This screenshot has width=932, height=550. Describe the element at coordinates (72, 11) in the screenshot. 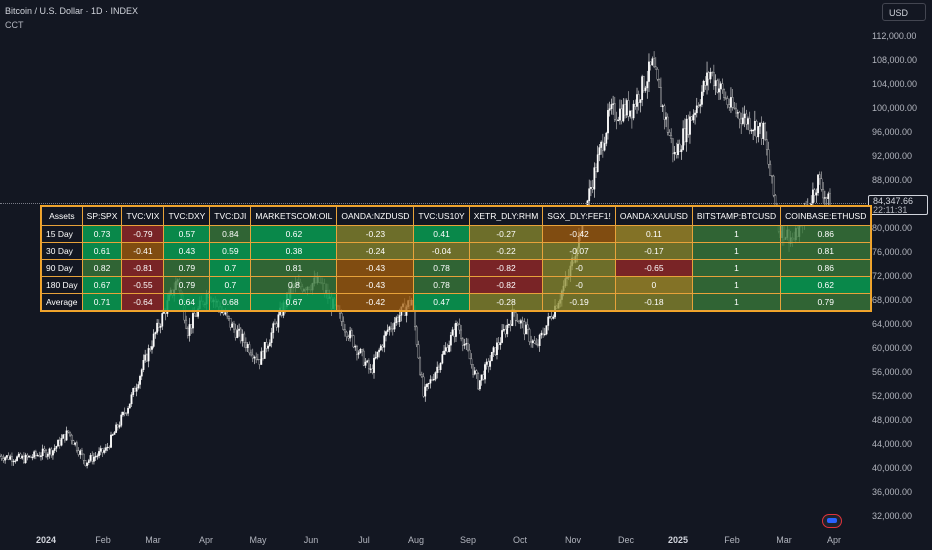

I see `chart-title: Bitcoin / U.S. Dollar · 1D · INDEX` at that location.